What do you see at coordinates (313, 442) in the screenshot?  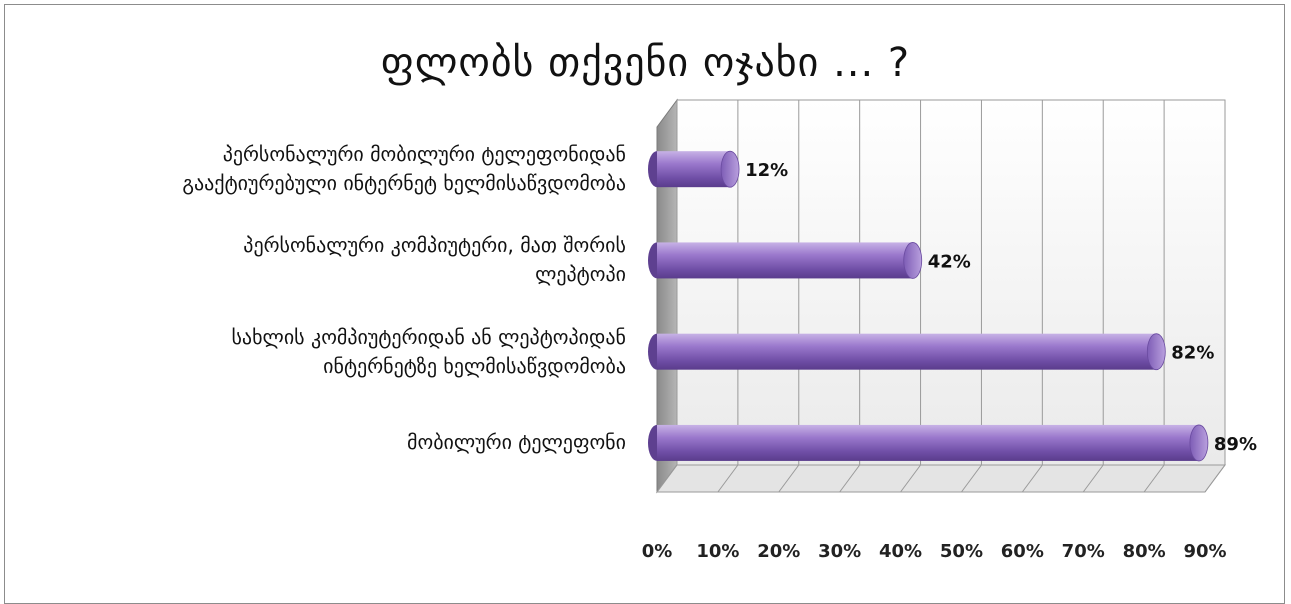 I see `category-label: მობილური ტელეფონი` at bounding box center [313, 442].